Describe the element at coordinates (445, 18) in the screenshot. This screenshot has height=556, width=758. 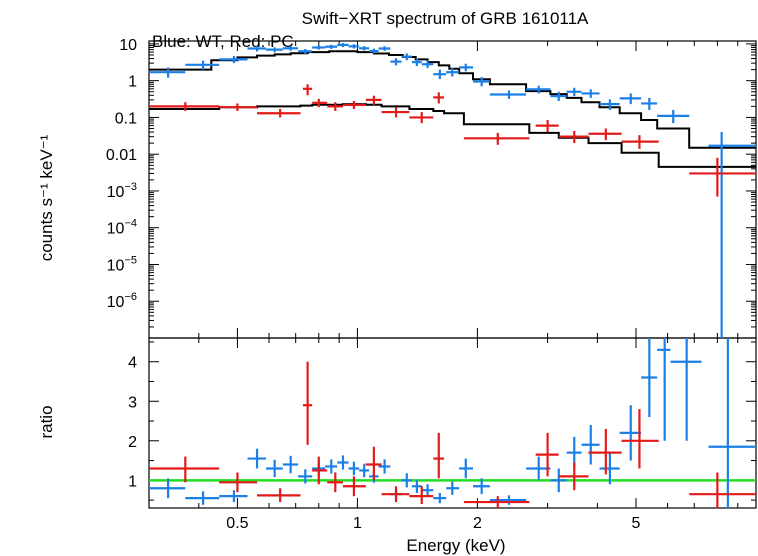
I see `chart-title: Swift−XRT spectrum of GRB 161011A` at that location.